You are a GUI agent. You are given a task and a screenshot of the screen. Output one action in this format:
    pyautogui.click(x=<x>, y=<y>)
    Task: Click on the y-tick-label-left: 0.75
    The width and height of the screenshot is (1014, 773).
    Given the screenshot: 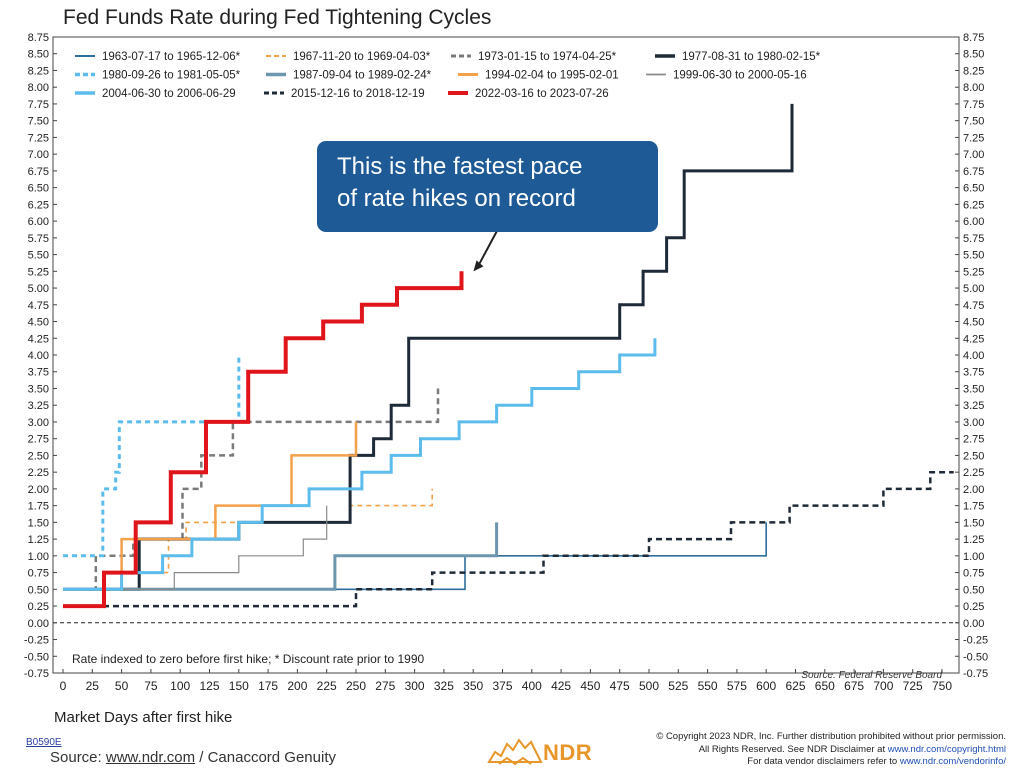 What is the action you would take?
    pyautogui.click(x=38, y=574)
    